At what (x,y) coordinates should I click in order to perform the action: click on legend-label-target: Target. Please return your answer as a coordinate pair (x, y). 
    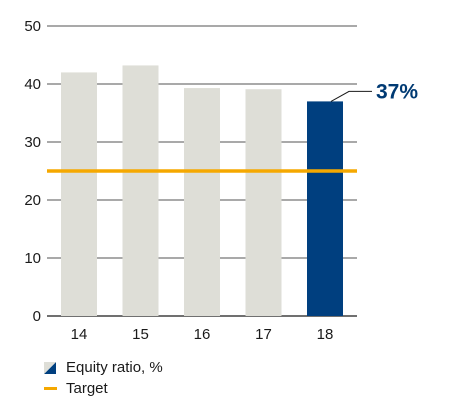
    Looking at the image, I should click on (87, 388).